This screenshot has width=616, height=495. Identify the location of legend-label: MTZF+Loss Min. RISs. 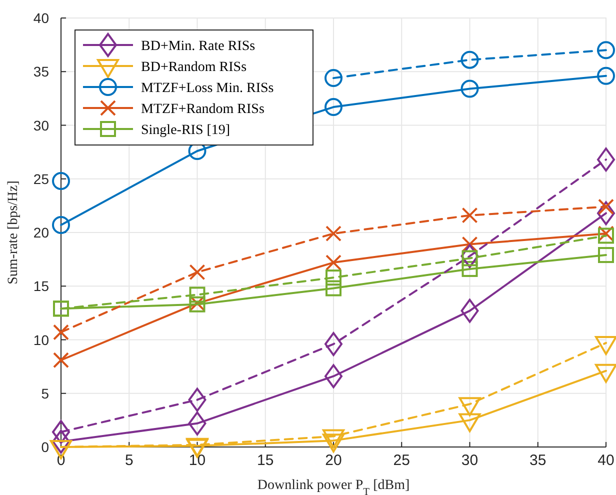
(207, 88).